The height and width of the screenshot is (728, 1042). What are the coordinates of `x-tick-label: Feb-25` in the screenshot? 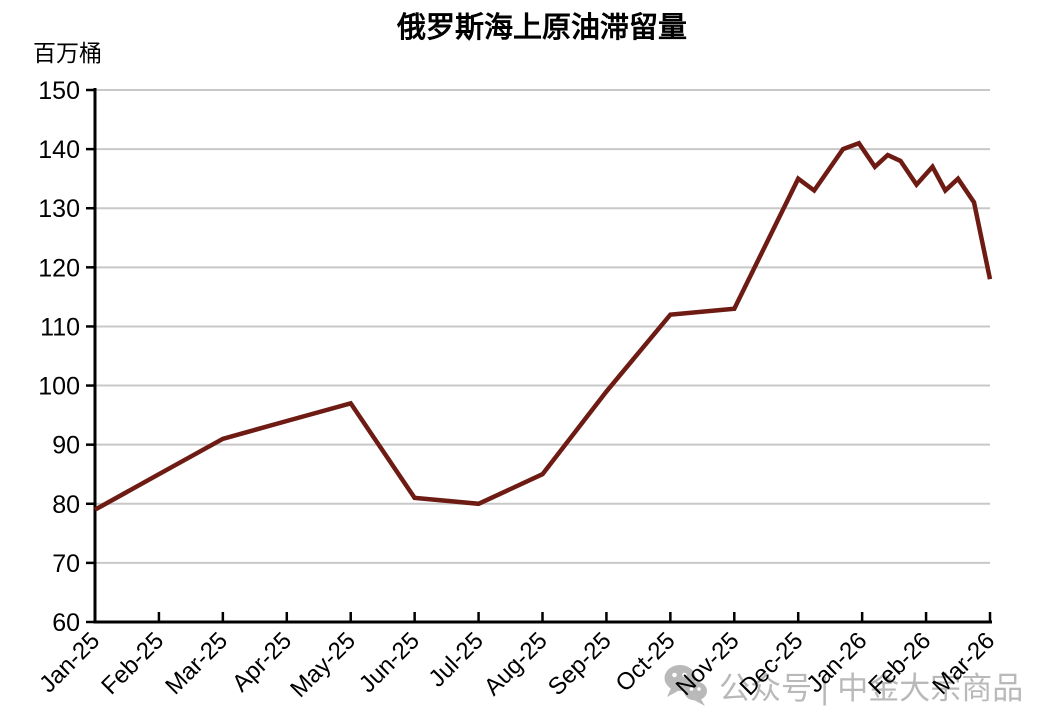 It's located at (132, 663).